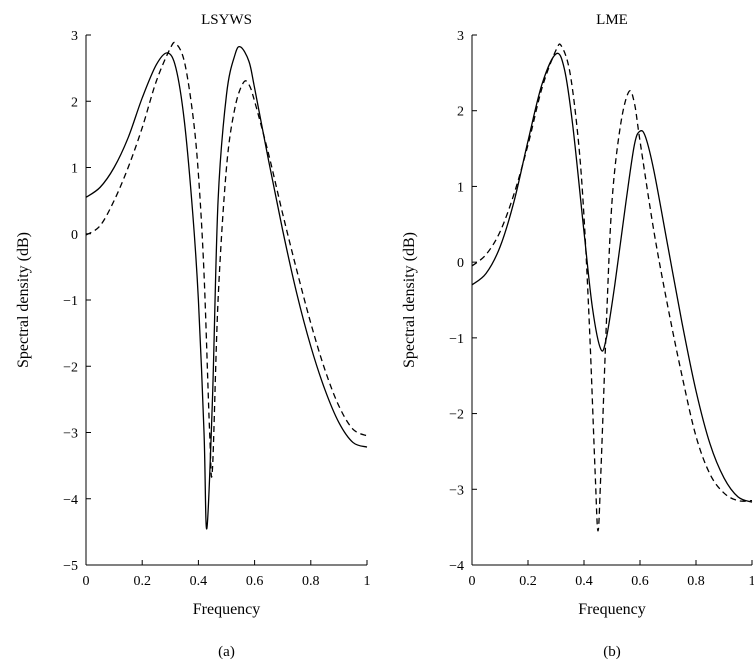 This screenshot has height=668, width=754. Describe the element at coordinates (70, 566) in the screenshot. I see `y-tick-label: −5` at that location.